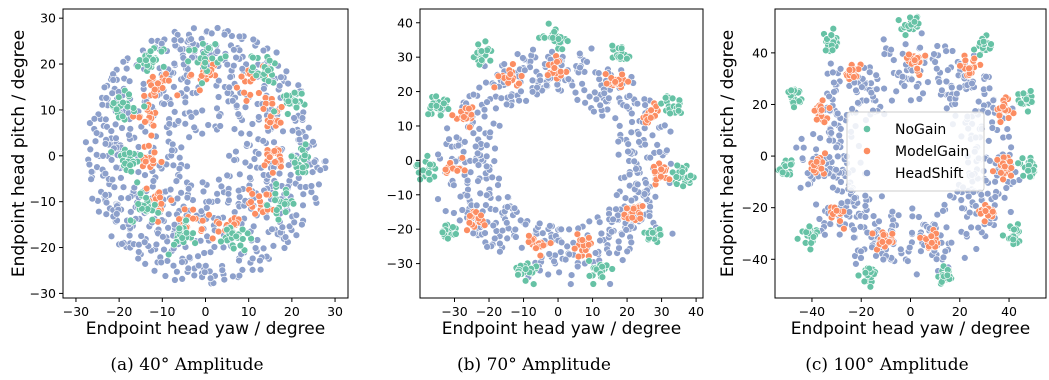 This screenshot has width=1049, height=380. What do you see at coordinates (764, 156) in the screenshot?
I see `y-tick-label: 0` at bounding box center [764, 156].